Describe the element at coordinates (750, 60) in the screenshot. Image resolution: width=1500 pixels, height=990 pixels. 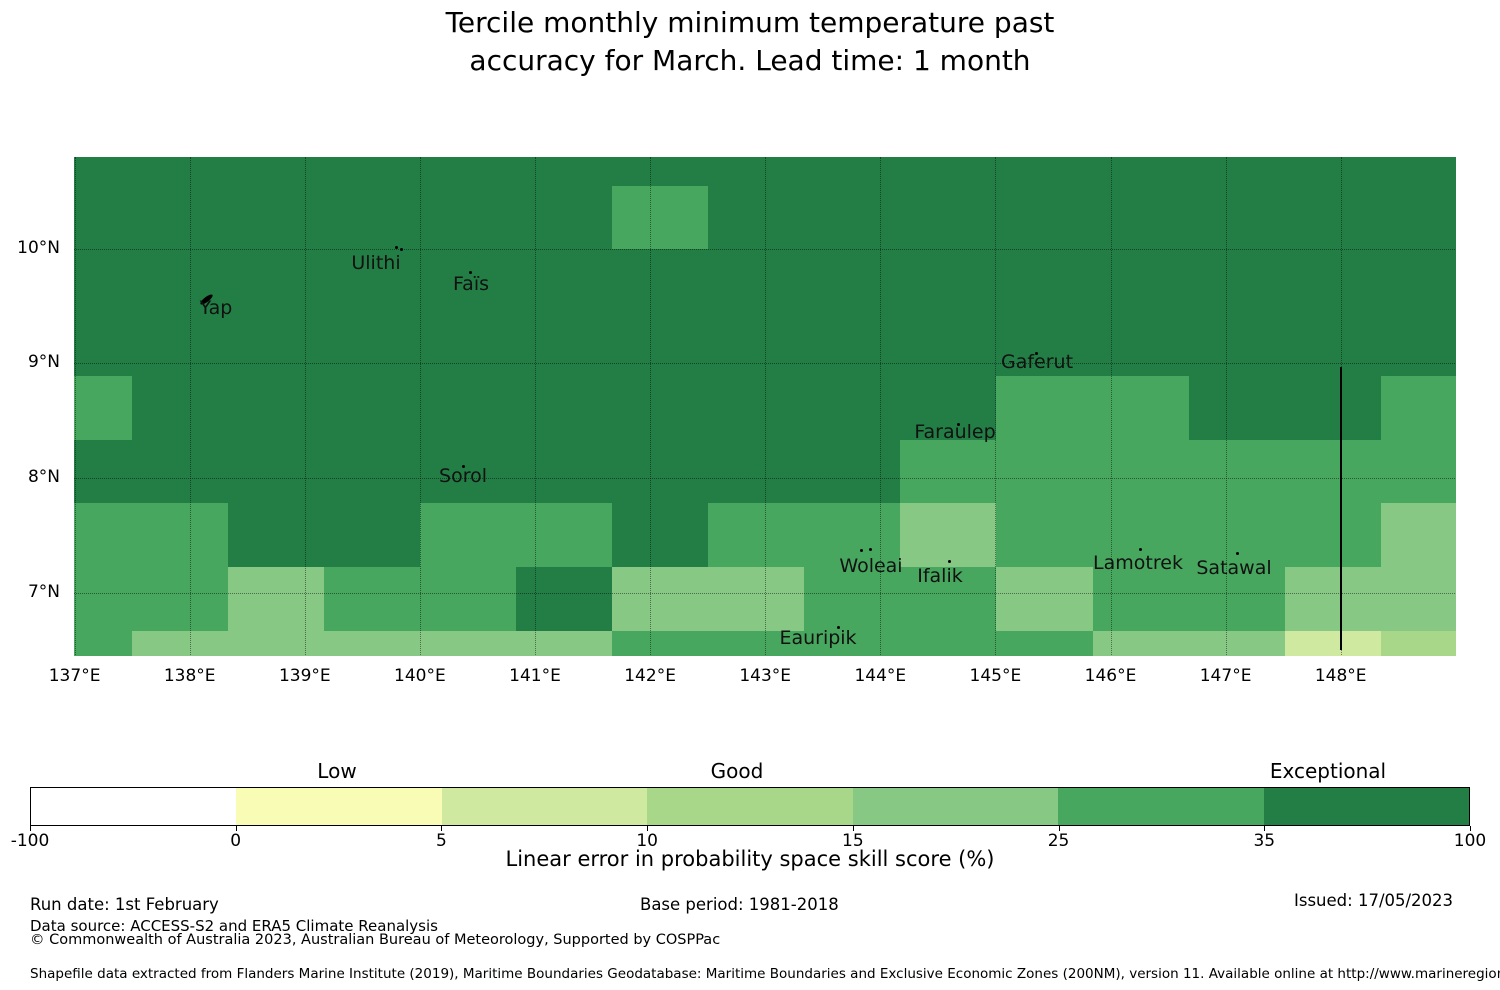
I see `chart-title-line2: accuracy for March. Lead time: 1 month` at that location.